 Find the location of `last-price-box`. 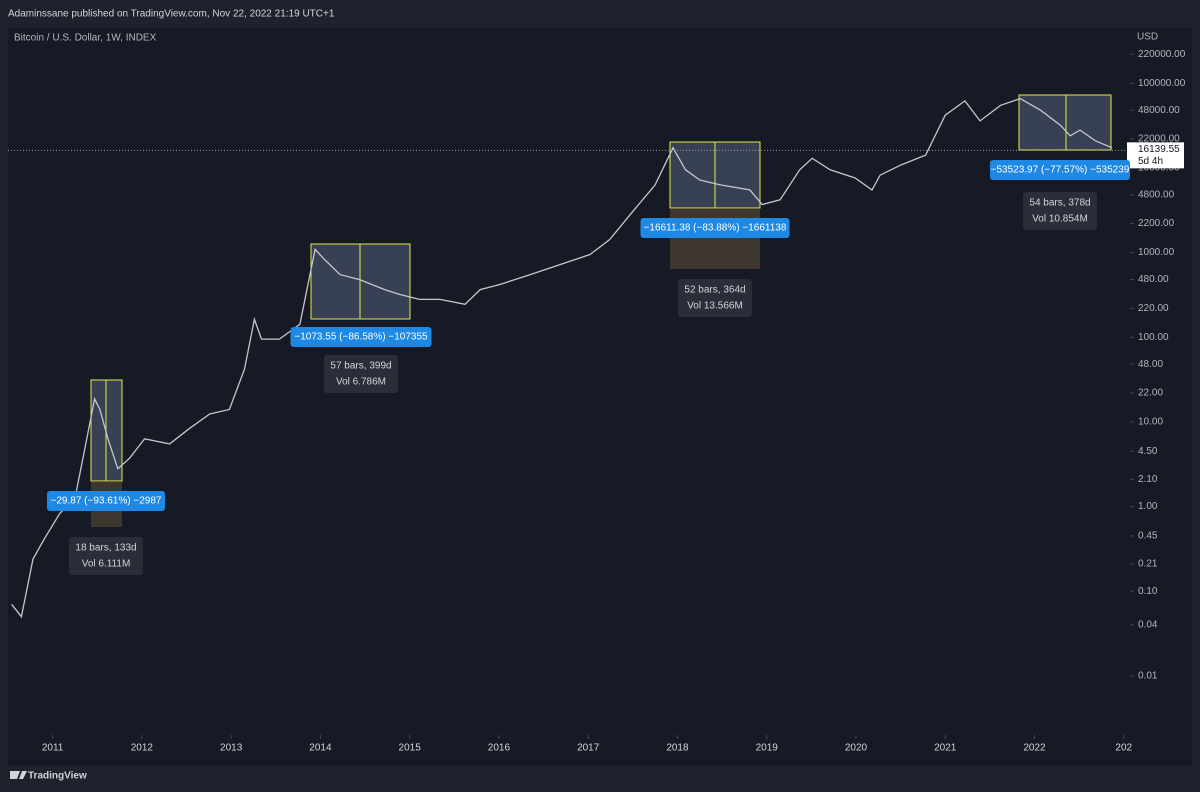

last-price-box is located at coordinates (1155, 155).